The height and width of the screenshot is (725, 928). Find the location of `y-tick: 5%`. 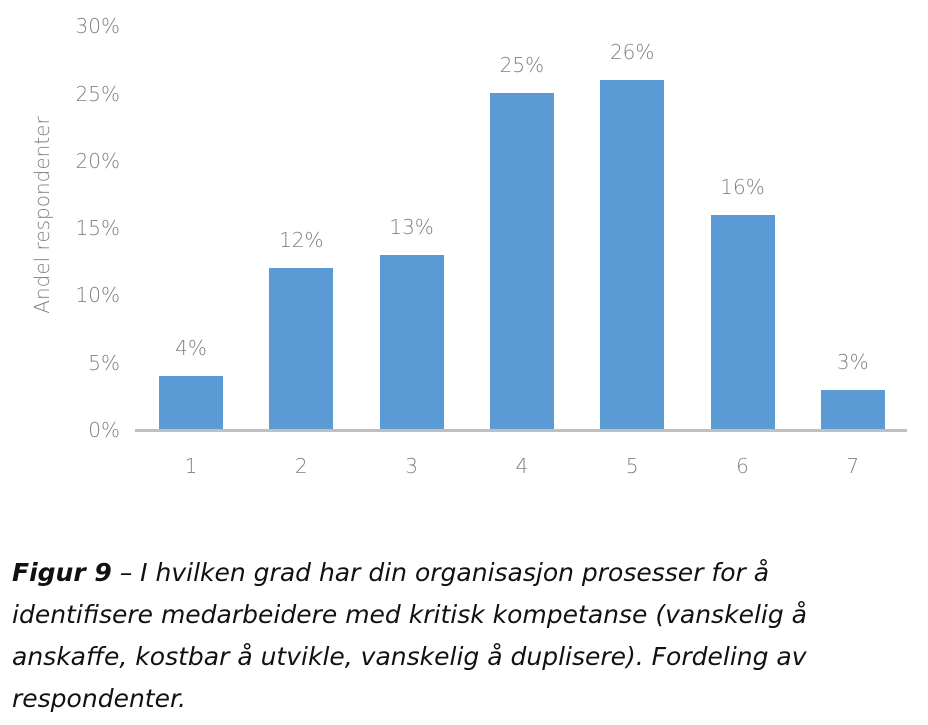

y-tick: 5% is located at coordinates (104, 363).